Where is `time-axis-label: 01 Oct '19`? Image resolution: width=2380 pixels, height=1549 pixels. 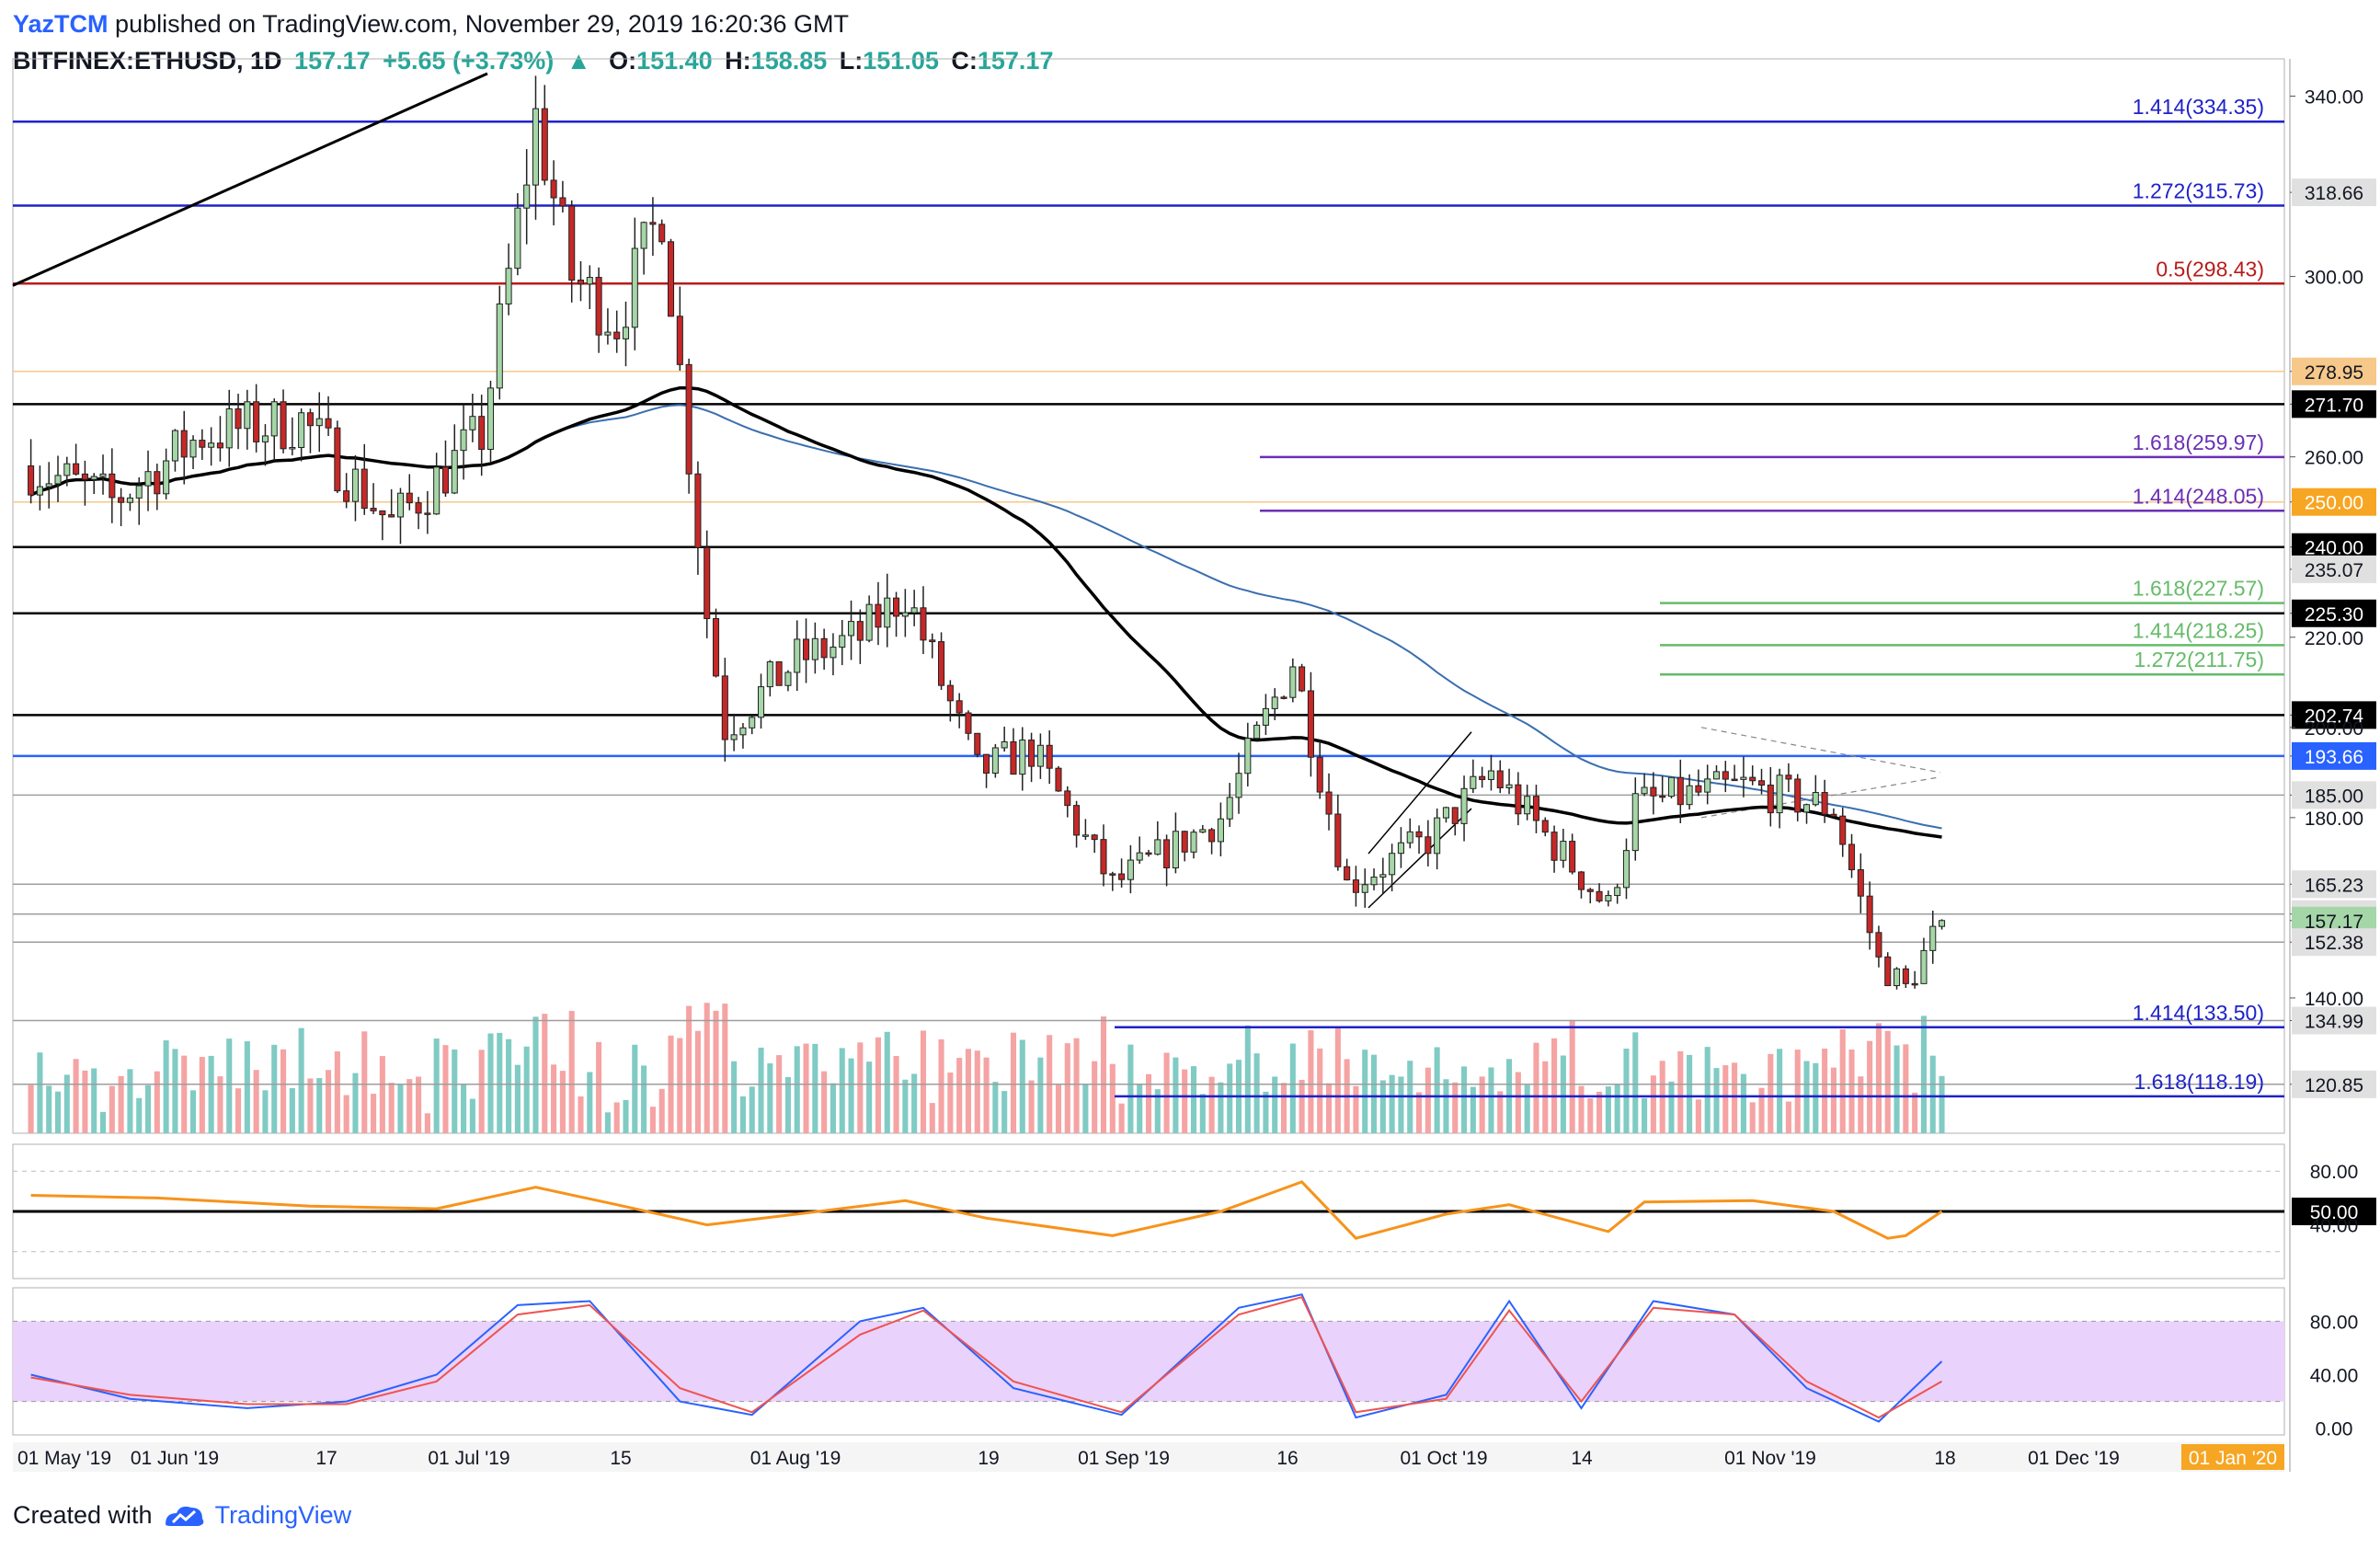 time-axis-label: 01 Oct '19 is located at coordinates (1443, 1458).